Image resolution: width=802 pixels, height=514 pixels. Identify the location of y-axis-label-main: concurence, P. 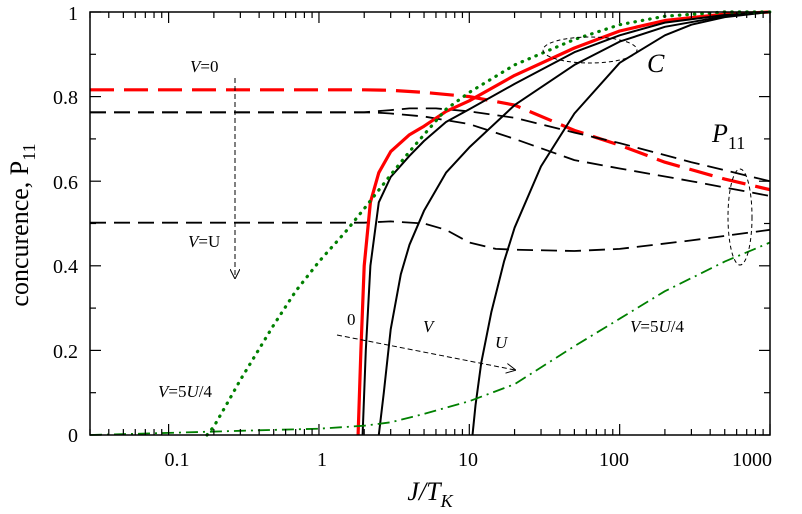
(19, 234).